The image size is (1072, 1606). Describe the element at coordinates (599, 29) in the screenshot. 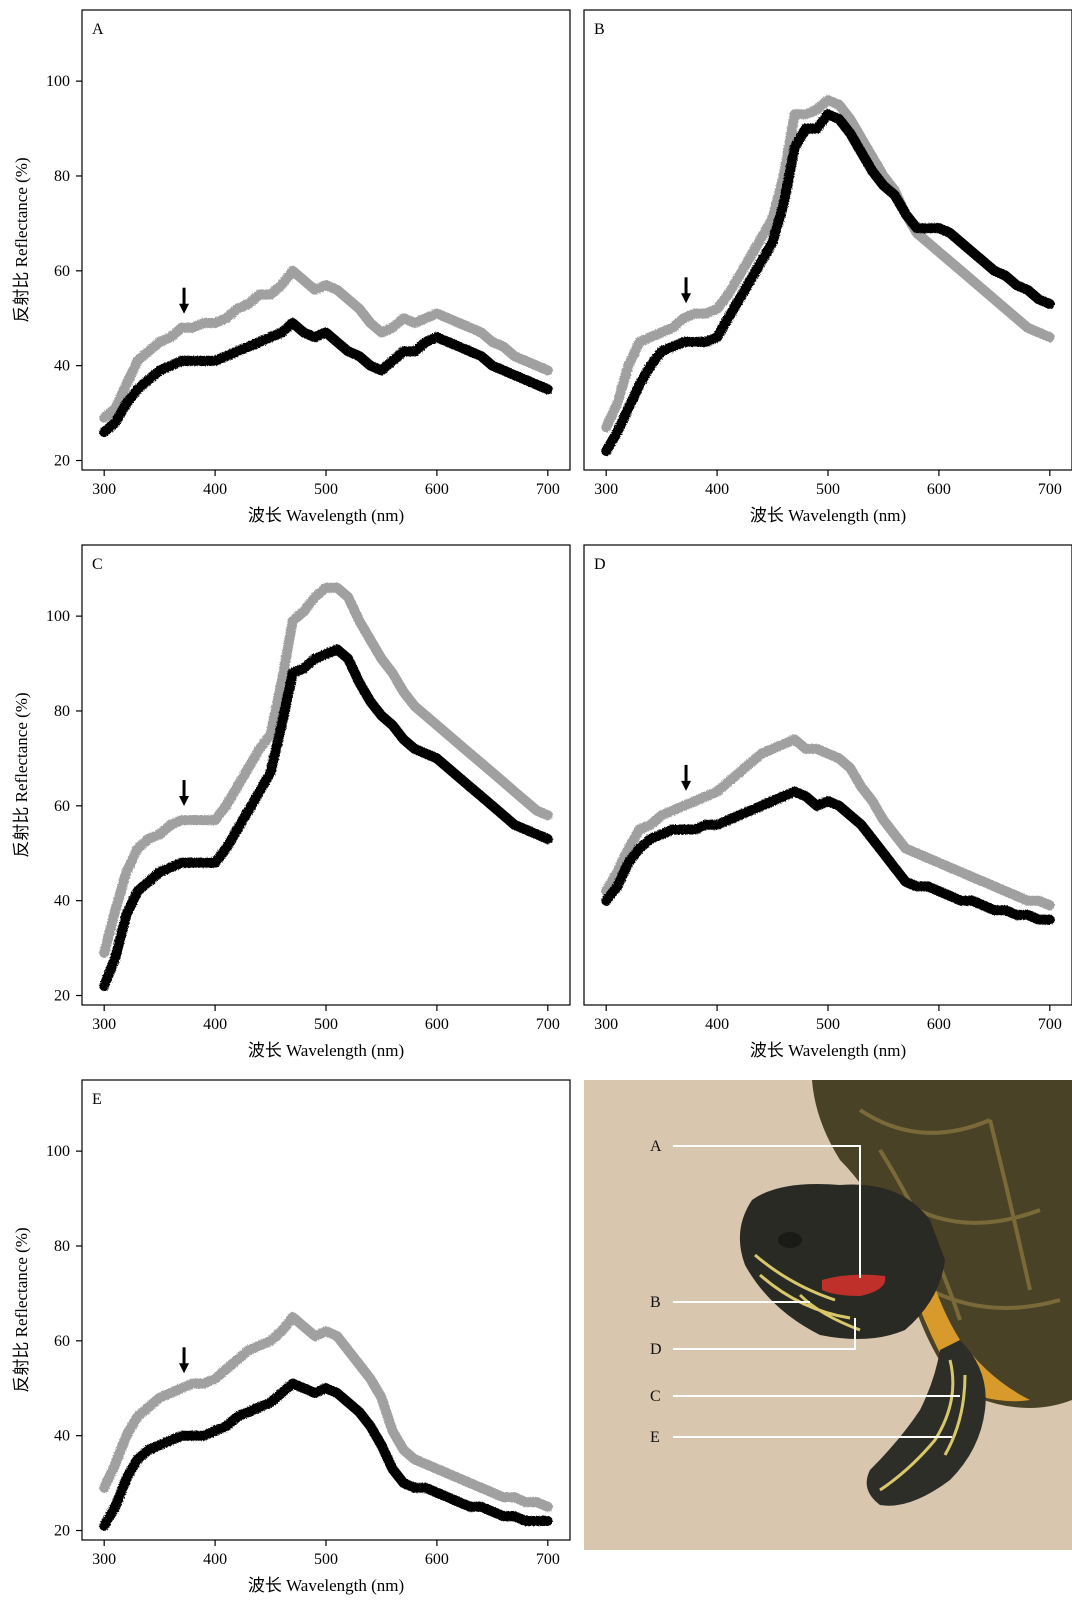

I see `panel-b-letter: B` at that location.